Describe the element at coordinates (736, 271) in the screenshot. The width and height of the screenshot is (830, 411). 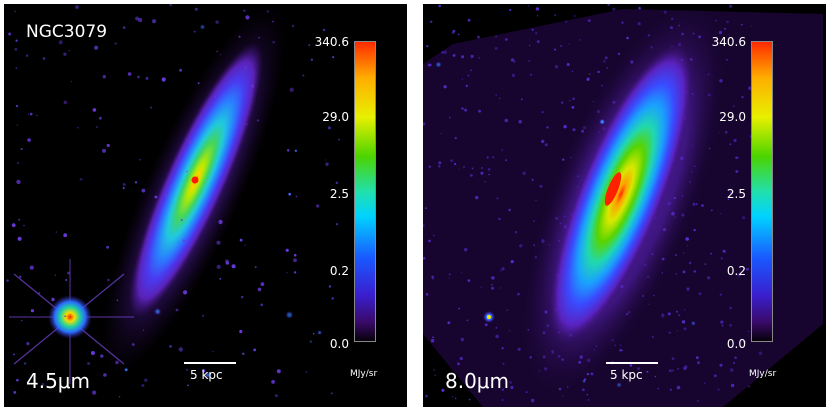
I see `colorbar-tick: 0.2` at that location.